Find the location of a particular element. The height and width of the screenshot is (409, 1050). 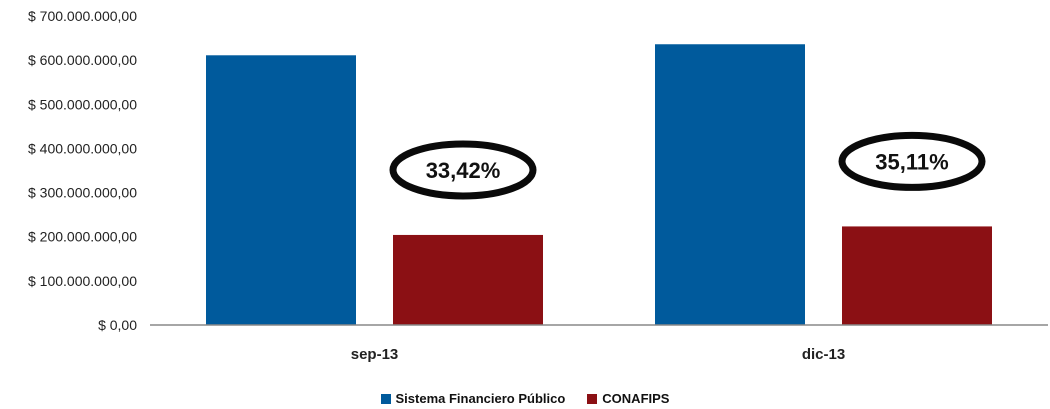

legend-label-conafips: CONAFIPS is located at coordinates (636, 398).